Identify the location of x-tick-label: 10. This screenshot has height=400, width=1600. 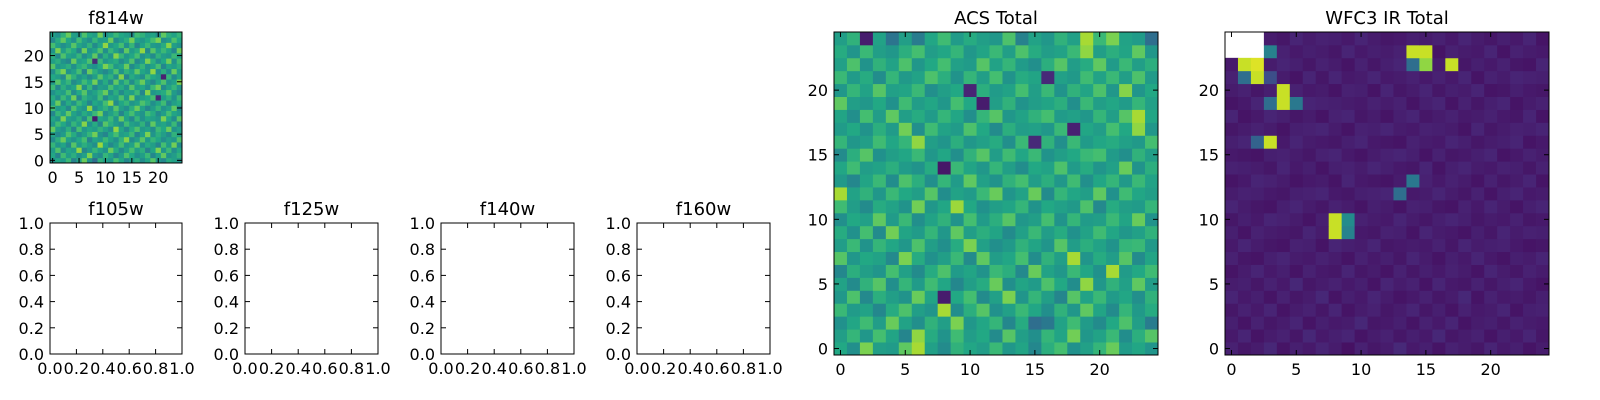
(970, 369).